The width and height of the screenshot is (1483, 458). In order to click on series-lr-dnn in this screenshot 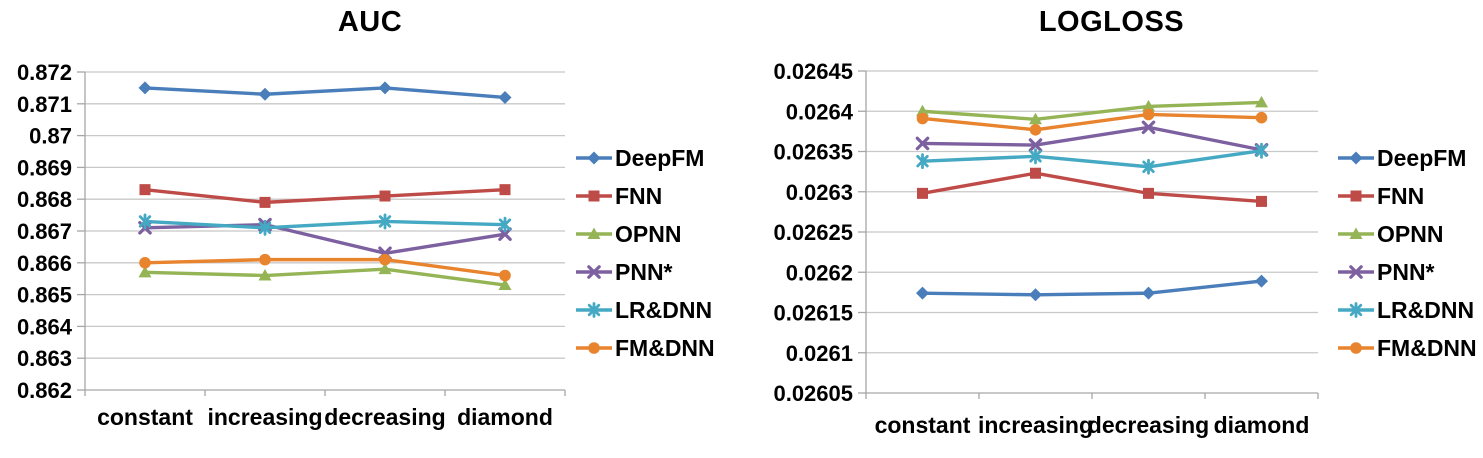, I will do `click(325, 224)`.